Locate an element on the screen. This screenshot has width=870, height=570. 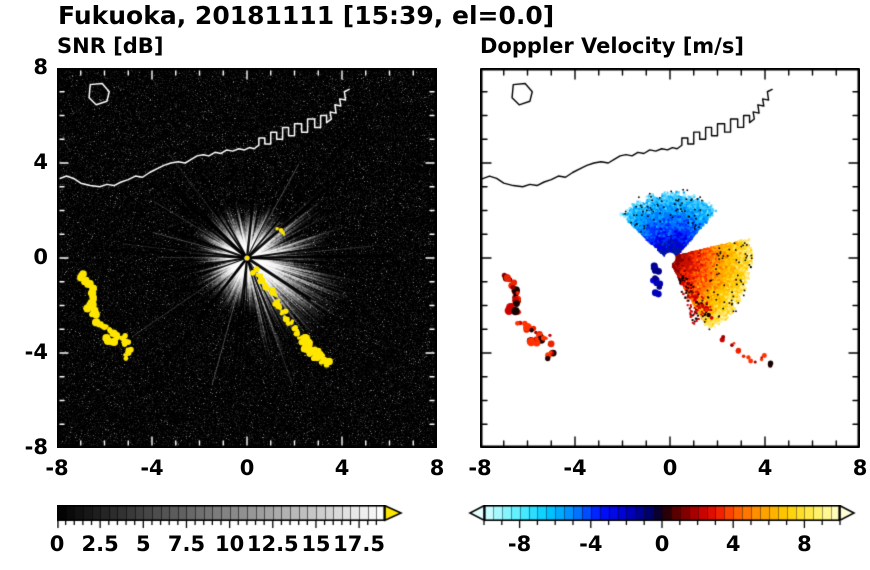
doppler-panel-title: Doppler Velocity [m/s] is located at coordinates (612, 46).